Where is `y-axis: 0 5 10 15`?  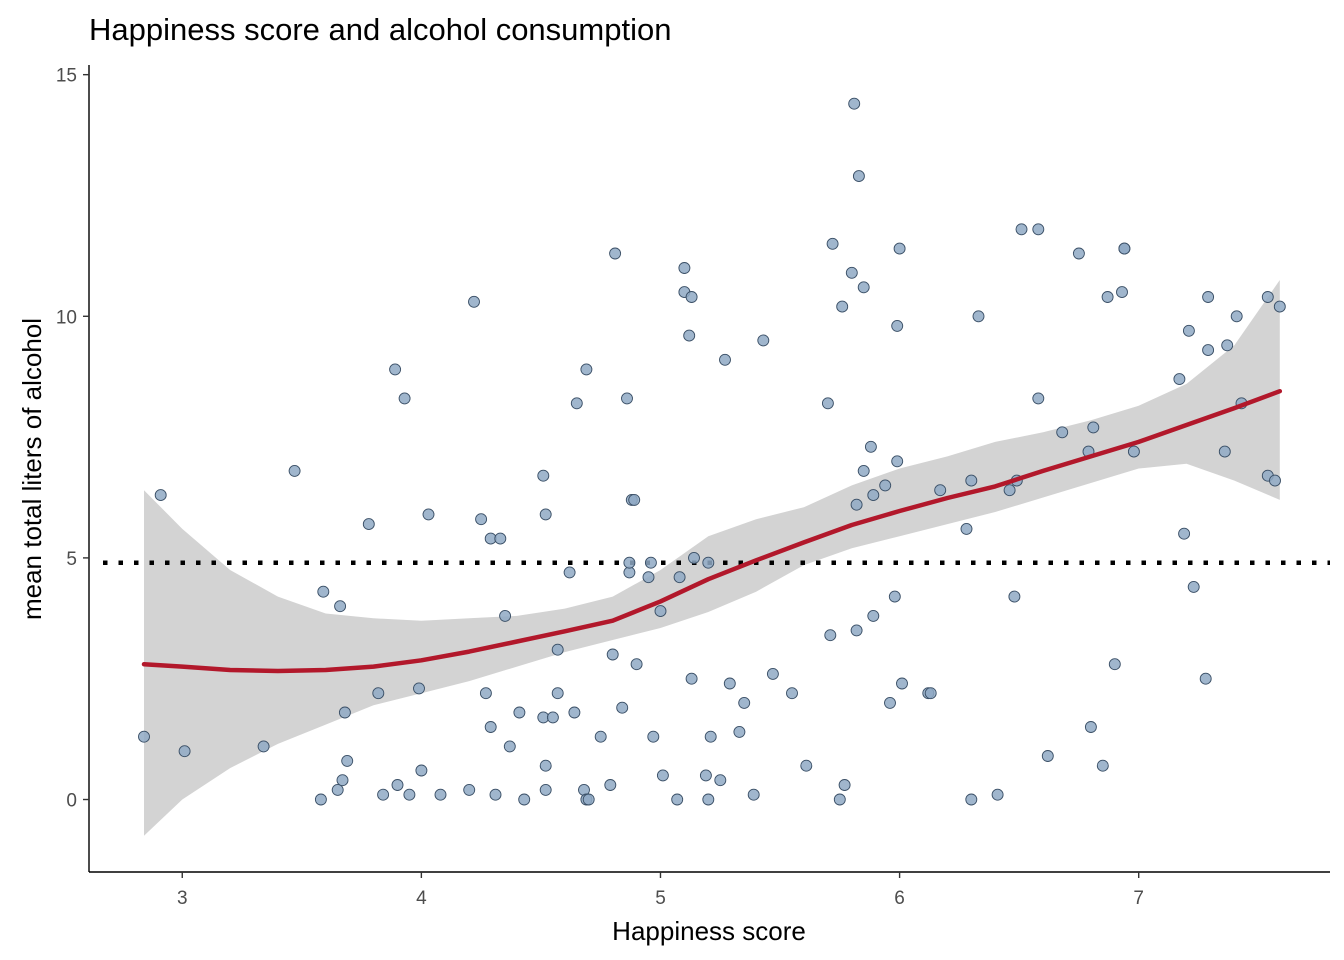
y-axis: 0 5 10 15 is located at coordinates (73, 468).